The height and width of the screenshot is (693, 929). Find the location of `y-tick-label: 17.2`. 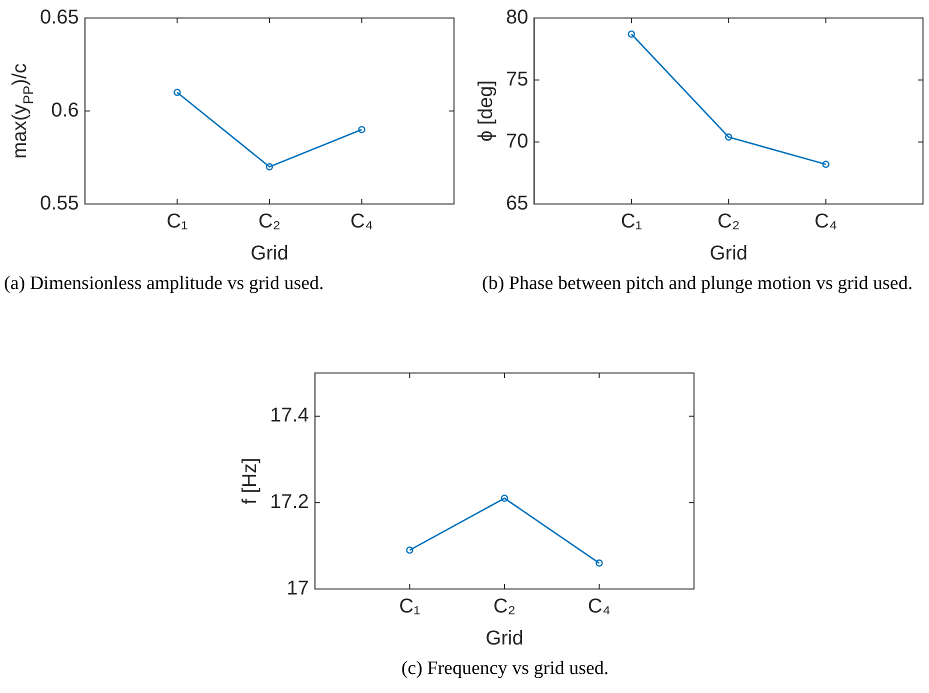

y-tick-label: 17.2 is located at coordinates (289, 502).